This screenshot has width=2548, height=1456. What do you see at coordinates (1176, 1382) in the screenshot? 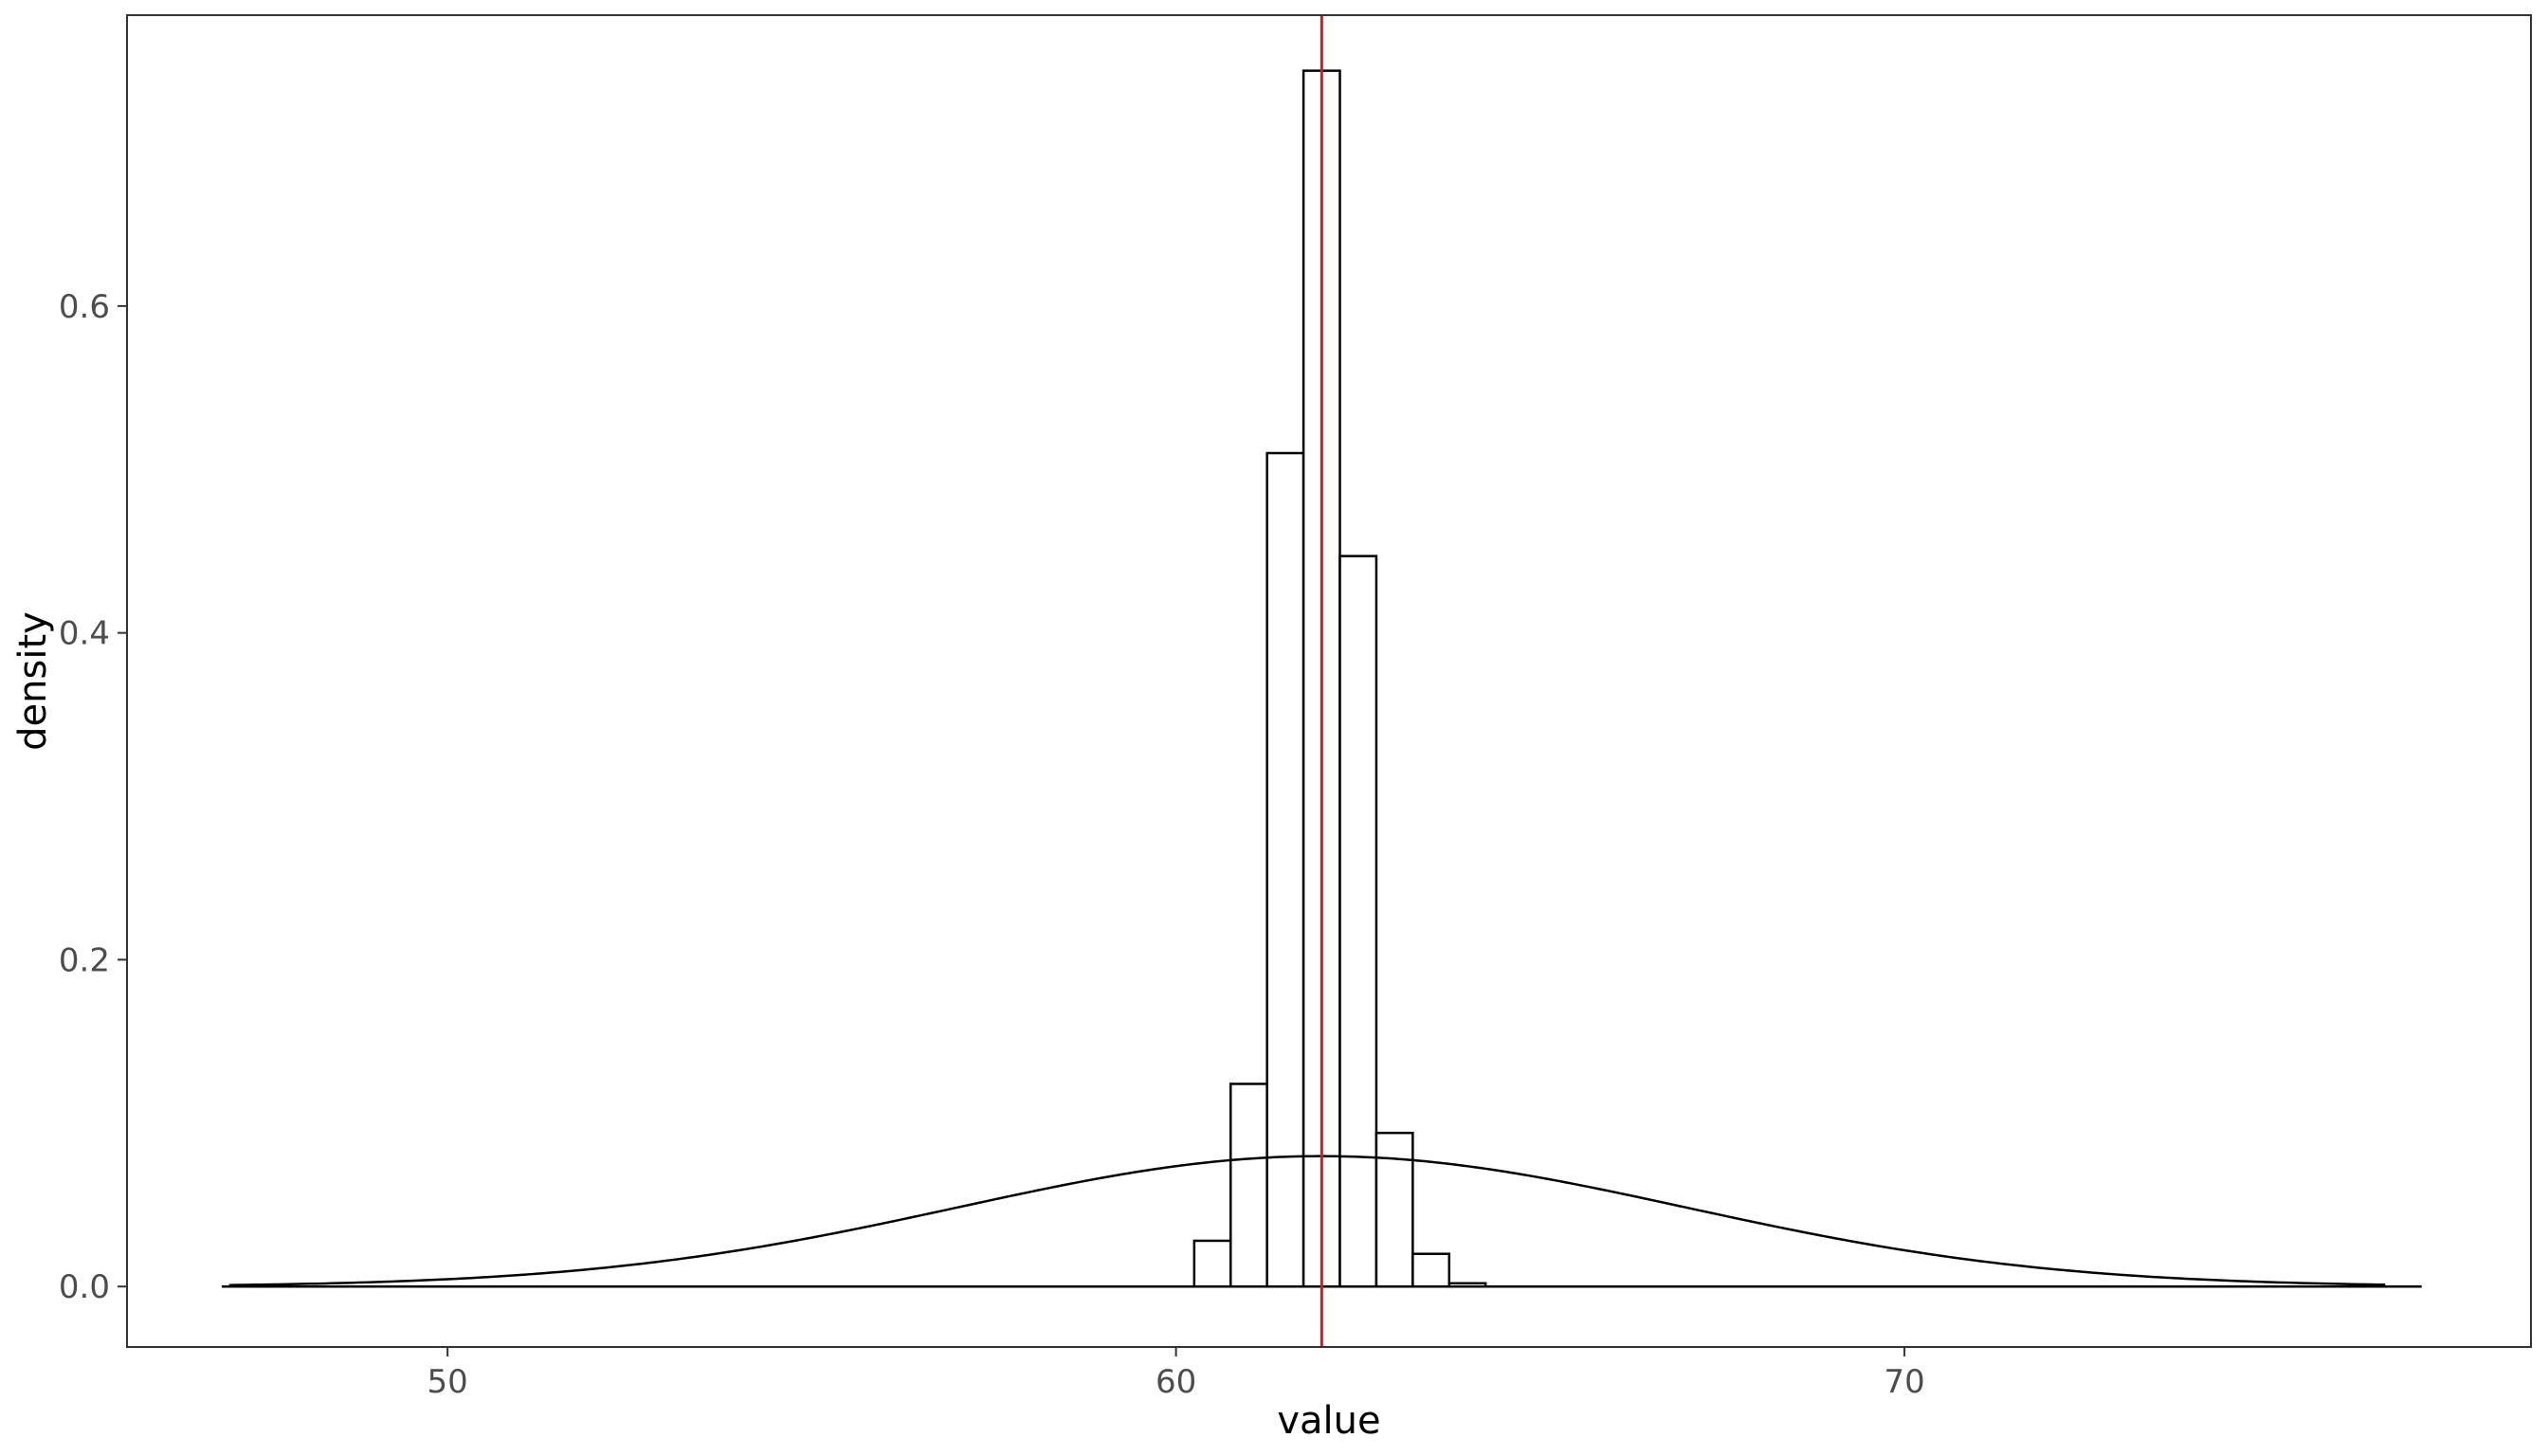
I see `x-tick-label: 60` at bounding box center [1176, 1382].